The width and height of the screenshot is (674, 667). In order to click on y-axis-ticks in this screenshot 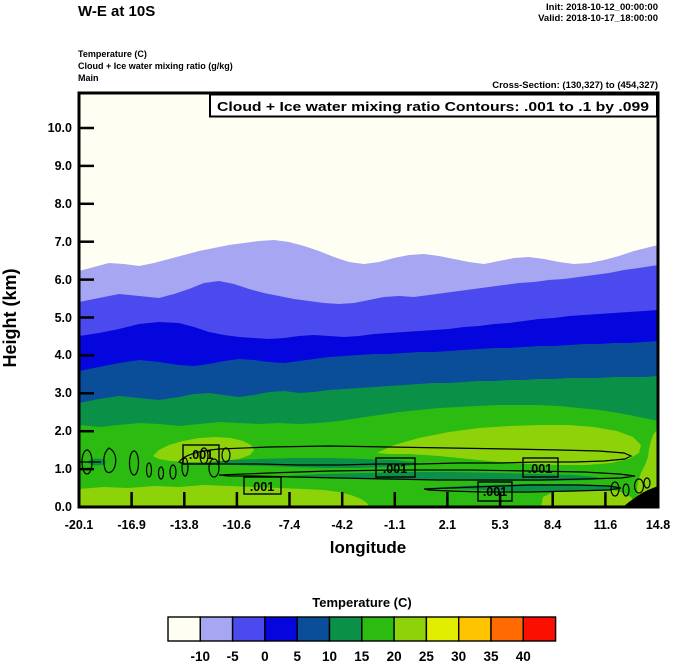, I will do `click(87, 298)`.